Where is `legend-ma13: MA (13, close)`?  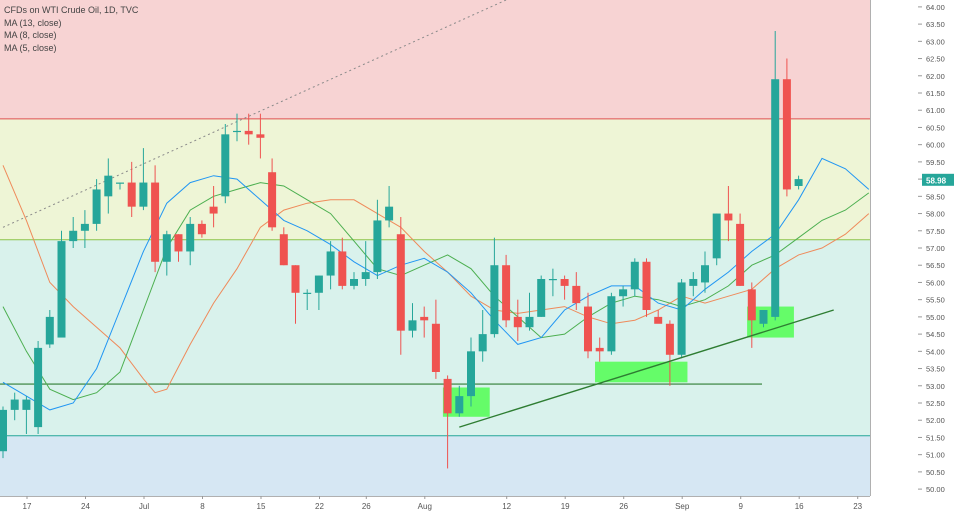
legend-ma13: MA (13, close) is located at coordinates (33, 22).